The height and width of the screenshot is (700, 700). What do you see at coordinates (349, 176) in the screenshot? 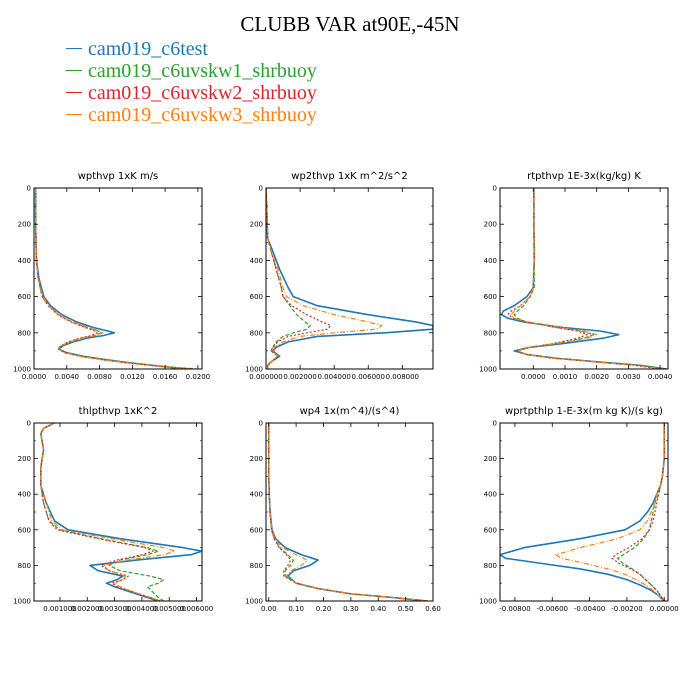
I see `panel-title: wp2thvp 1xK m^2/s^2` at bounding box center [349, 176].